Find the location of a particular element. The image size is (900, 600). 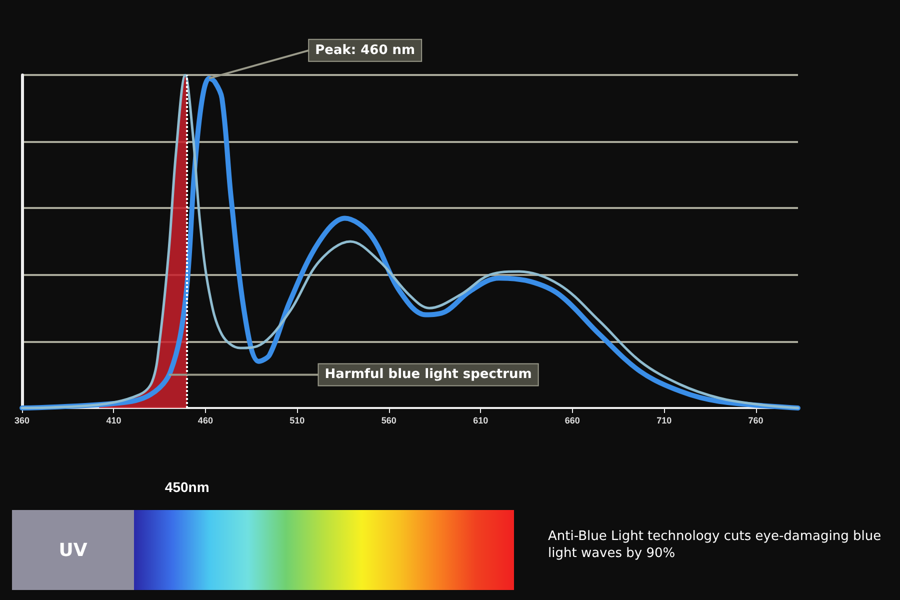

annotation: Peak: 460 nm is located at coordinates (365, 50).